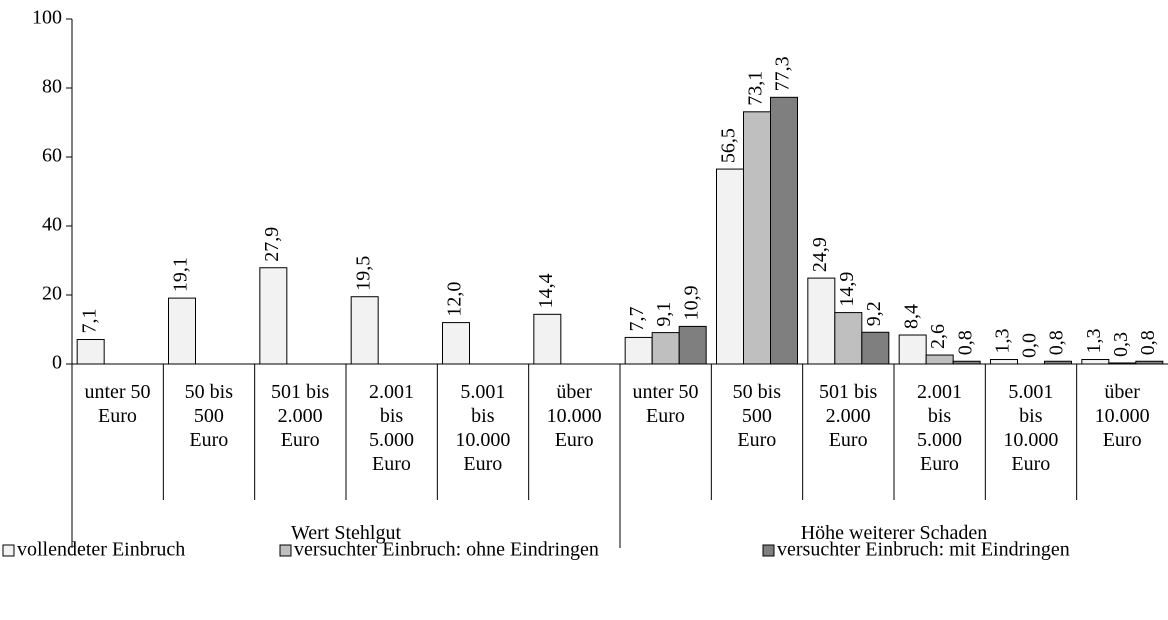 Image resolution: width=1168 pixels, height=620 pixels. Describe the element at coordinates (1121, 344) in the screenshot. I see `value-label: 0,3` at that location.